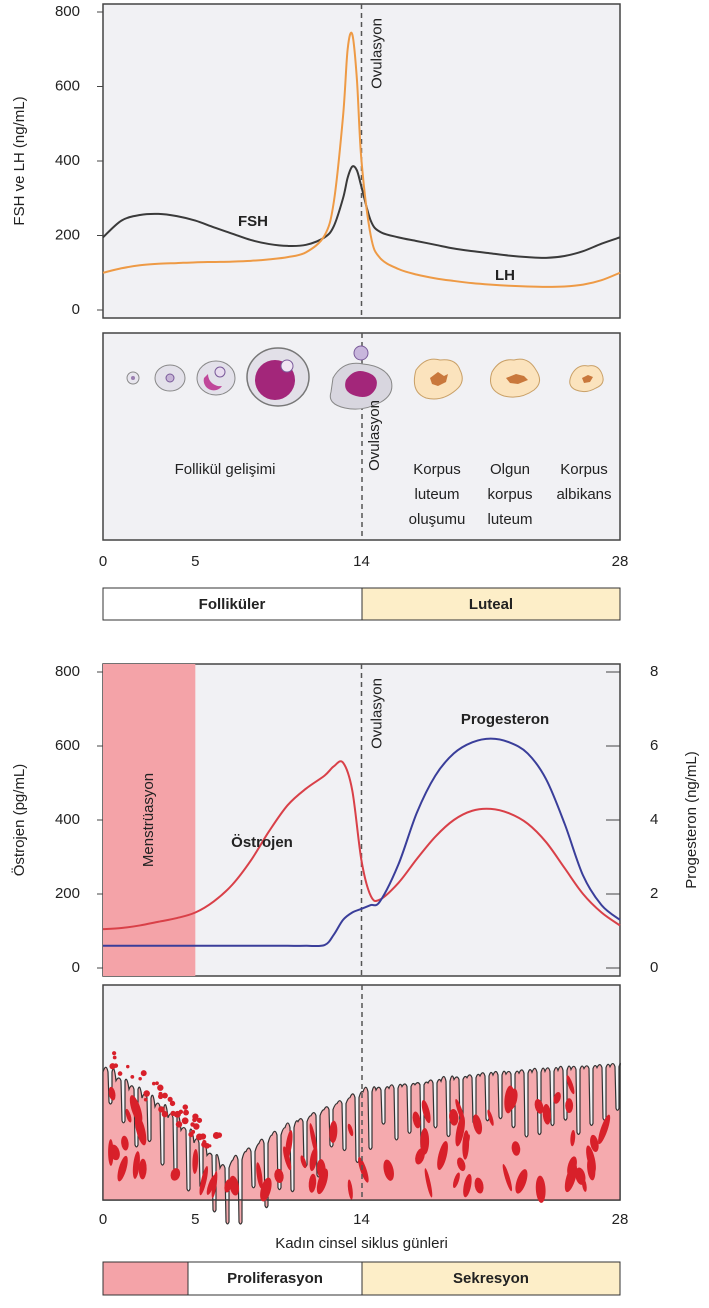 The image size is (709, 1308). What do you see at coordinates (19, 160) in the screenshot?
I see `y-axis-label: FSH ve LH (ng/mL)` at bounding box center [19, 160].